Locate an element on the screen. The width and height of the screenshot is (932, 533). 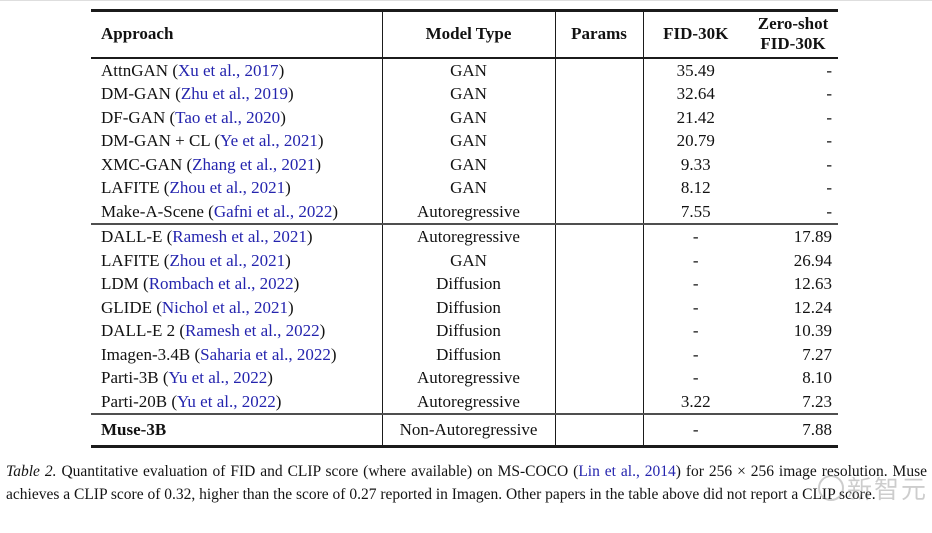
fid-30k-cell: 20.79 is located at coordinates (695, 140).